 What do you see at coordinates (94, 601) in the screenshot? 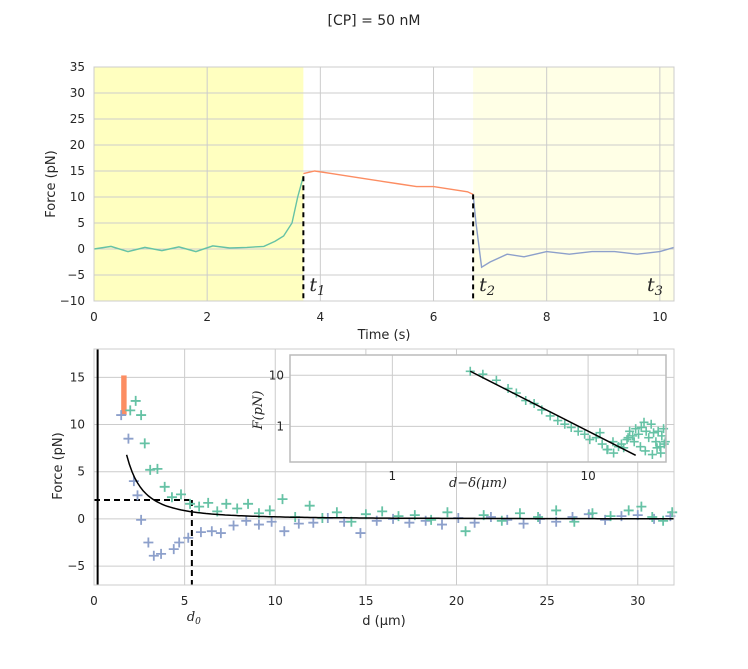
I see `bottom-x-tick-label: 0` at bounding box center [94, 601].